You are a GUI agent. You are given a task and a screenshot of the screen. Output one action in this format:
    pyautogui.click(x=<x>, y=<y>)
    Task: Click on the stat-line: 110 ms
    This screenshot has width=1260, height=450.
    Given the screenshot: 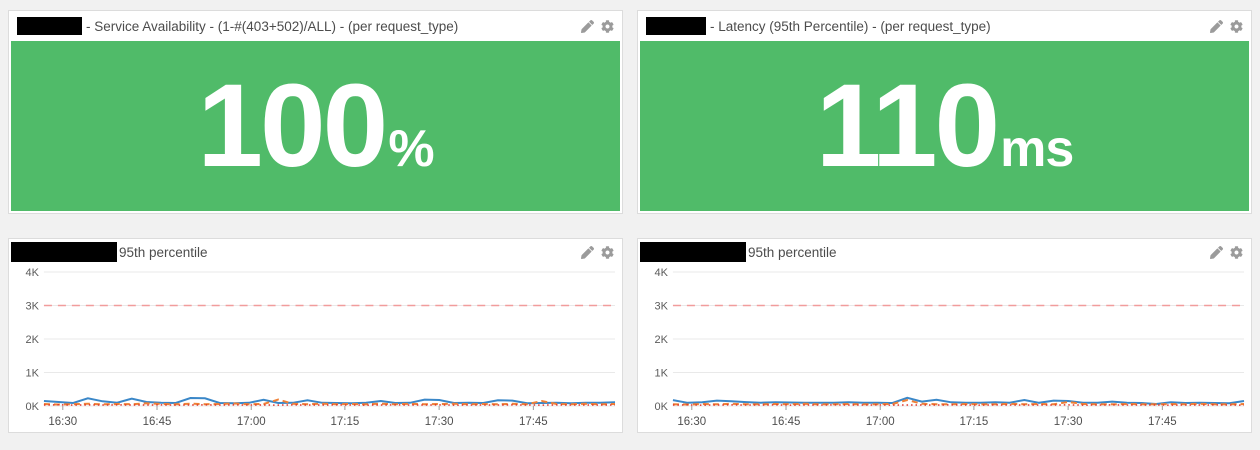 What is the action you would take?
    pyautogui.click(x=945, y=126)
    